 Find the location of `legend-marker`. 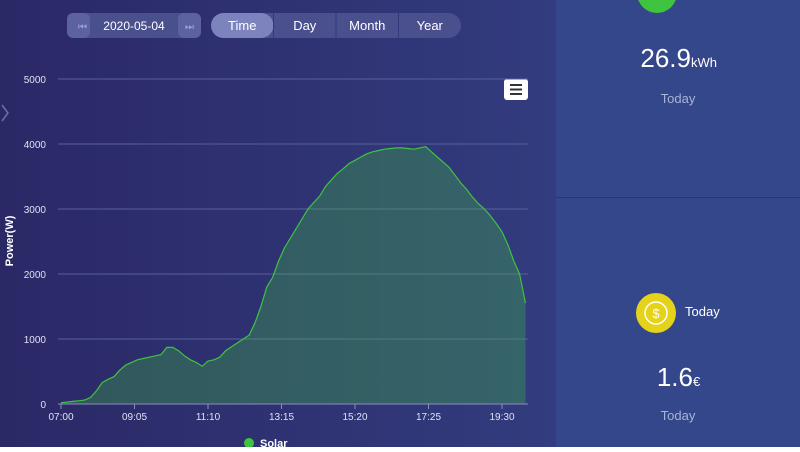

legend-marker is located at coordinates (249, 443).